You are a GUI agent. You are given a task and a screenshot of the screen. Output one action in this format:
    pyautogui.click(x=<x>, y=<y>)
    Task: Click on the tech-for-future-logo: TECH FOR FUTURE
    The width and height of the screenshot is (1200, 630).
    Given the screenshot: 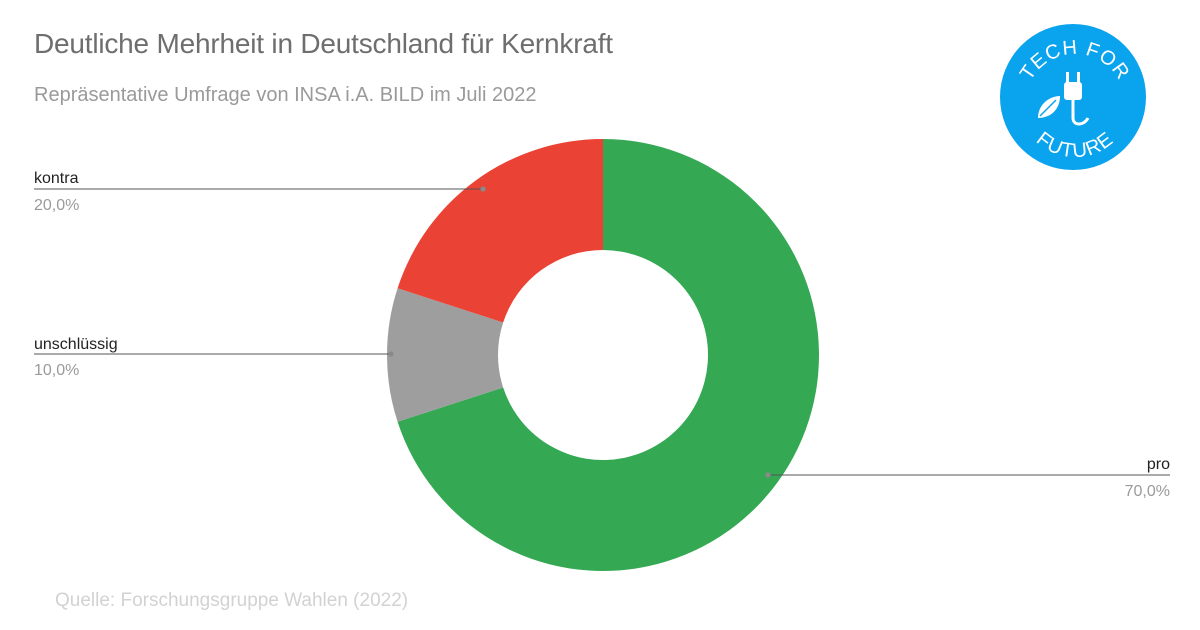 What is the action you would take?
    pyautogui.click(x=1073, y=97)
    